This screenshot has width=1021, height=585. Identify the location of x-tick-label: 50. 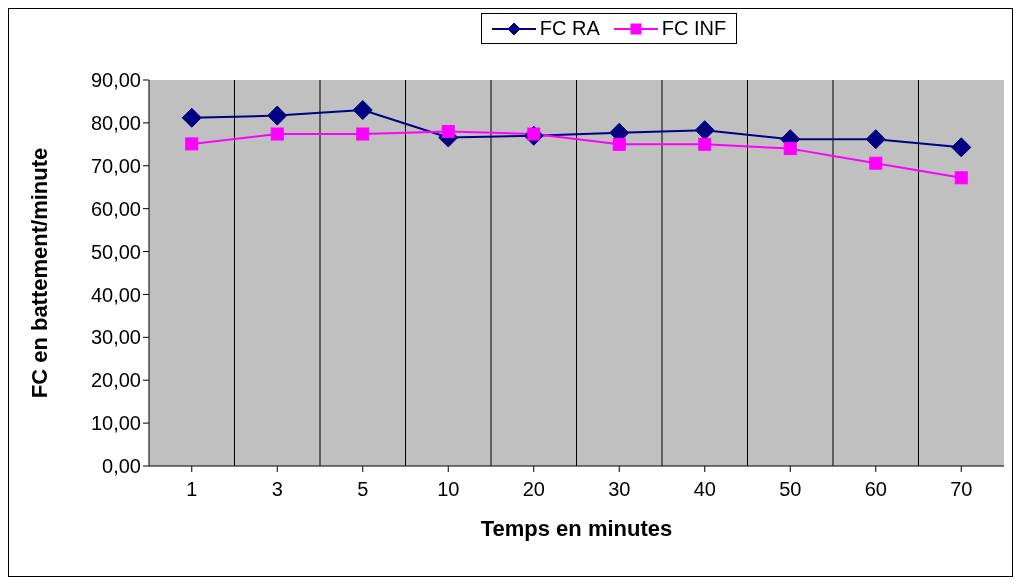
(790, 489).